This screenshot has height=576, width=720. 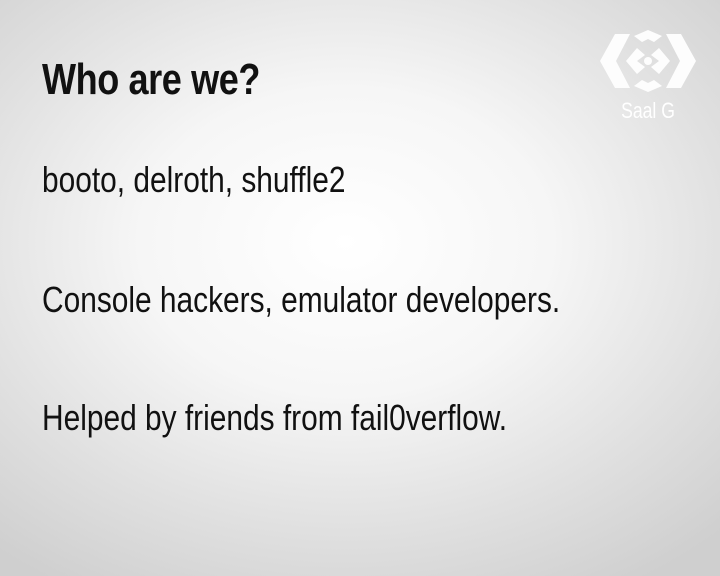 What do you see at coordinates (648, 61) in the screenshot?
I see `saal-g-logo-icon` at bounding box center [648, 61].